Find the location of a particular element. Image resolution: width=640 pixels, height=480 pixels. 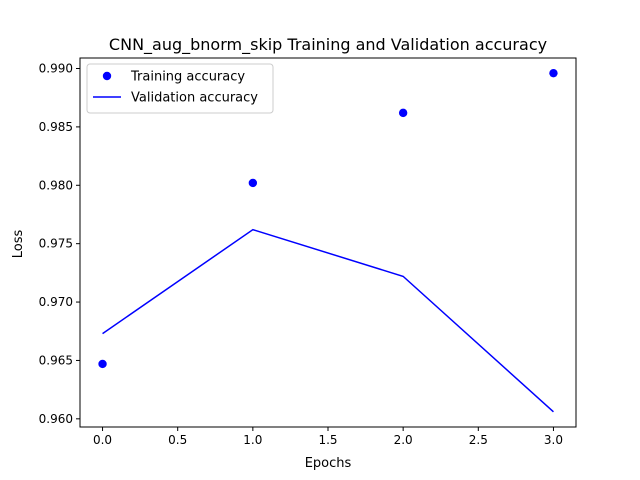

y-tick-label: 0.960 is located at coordinates (56, 419).